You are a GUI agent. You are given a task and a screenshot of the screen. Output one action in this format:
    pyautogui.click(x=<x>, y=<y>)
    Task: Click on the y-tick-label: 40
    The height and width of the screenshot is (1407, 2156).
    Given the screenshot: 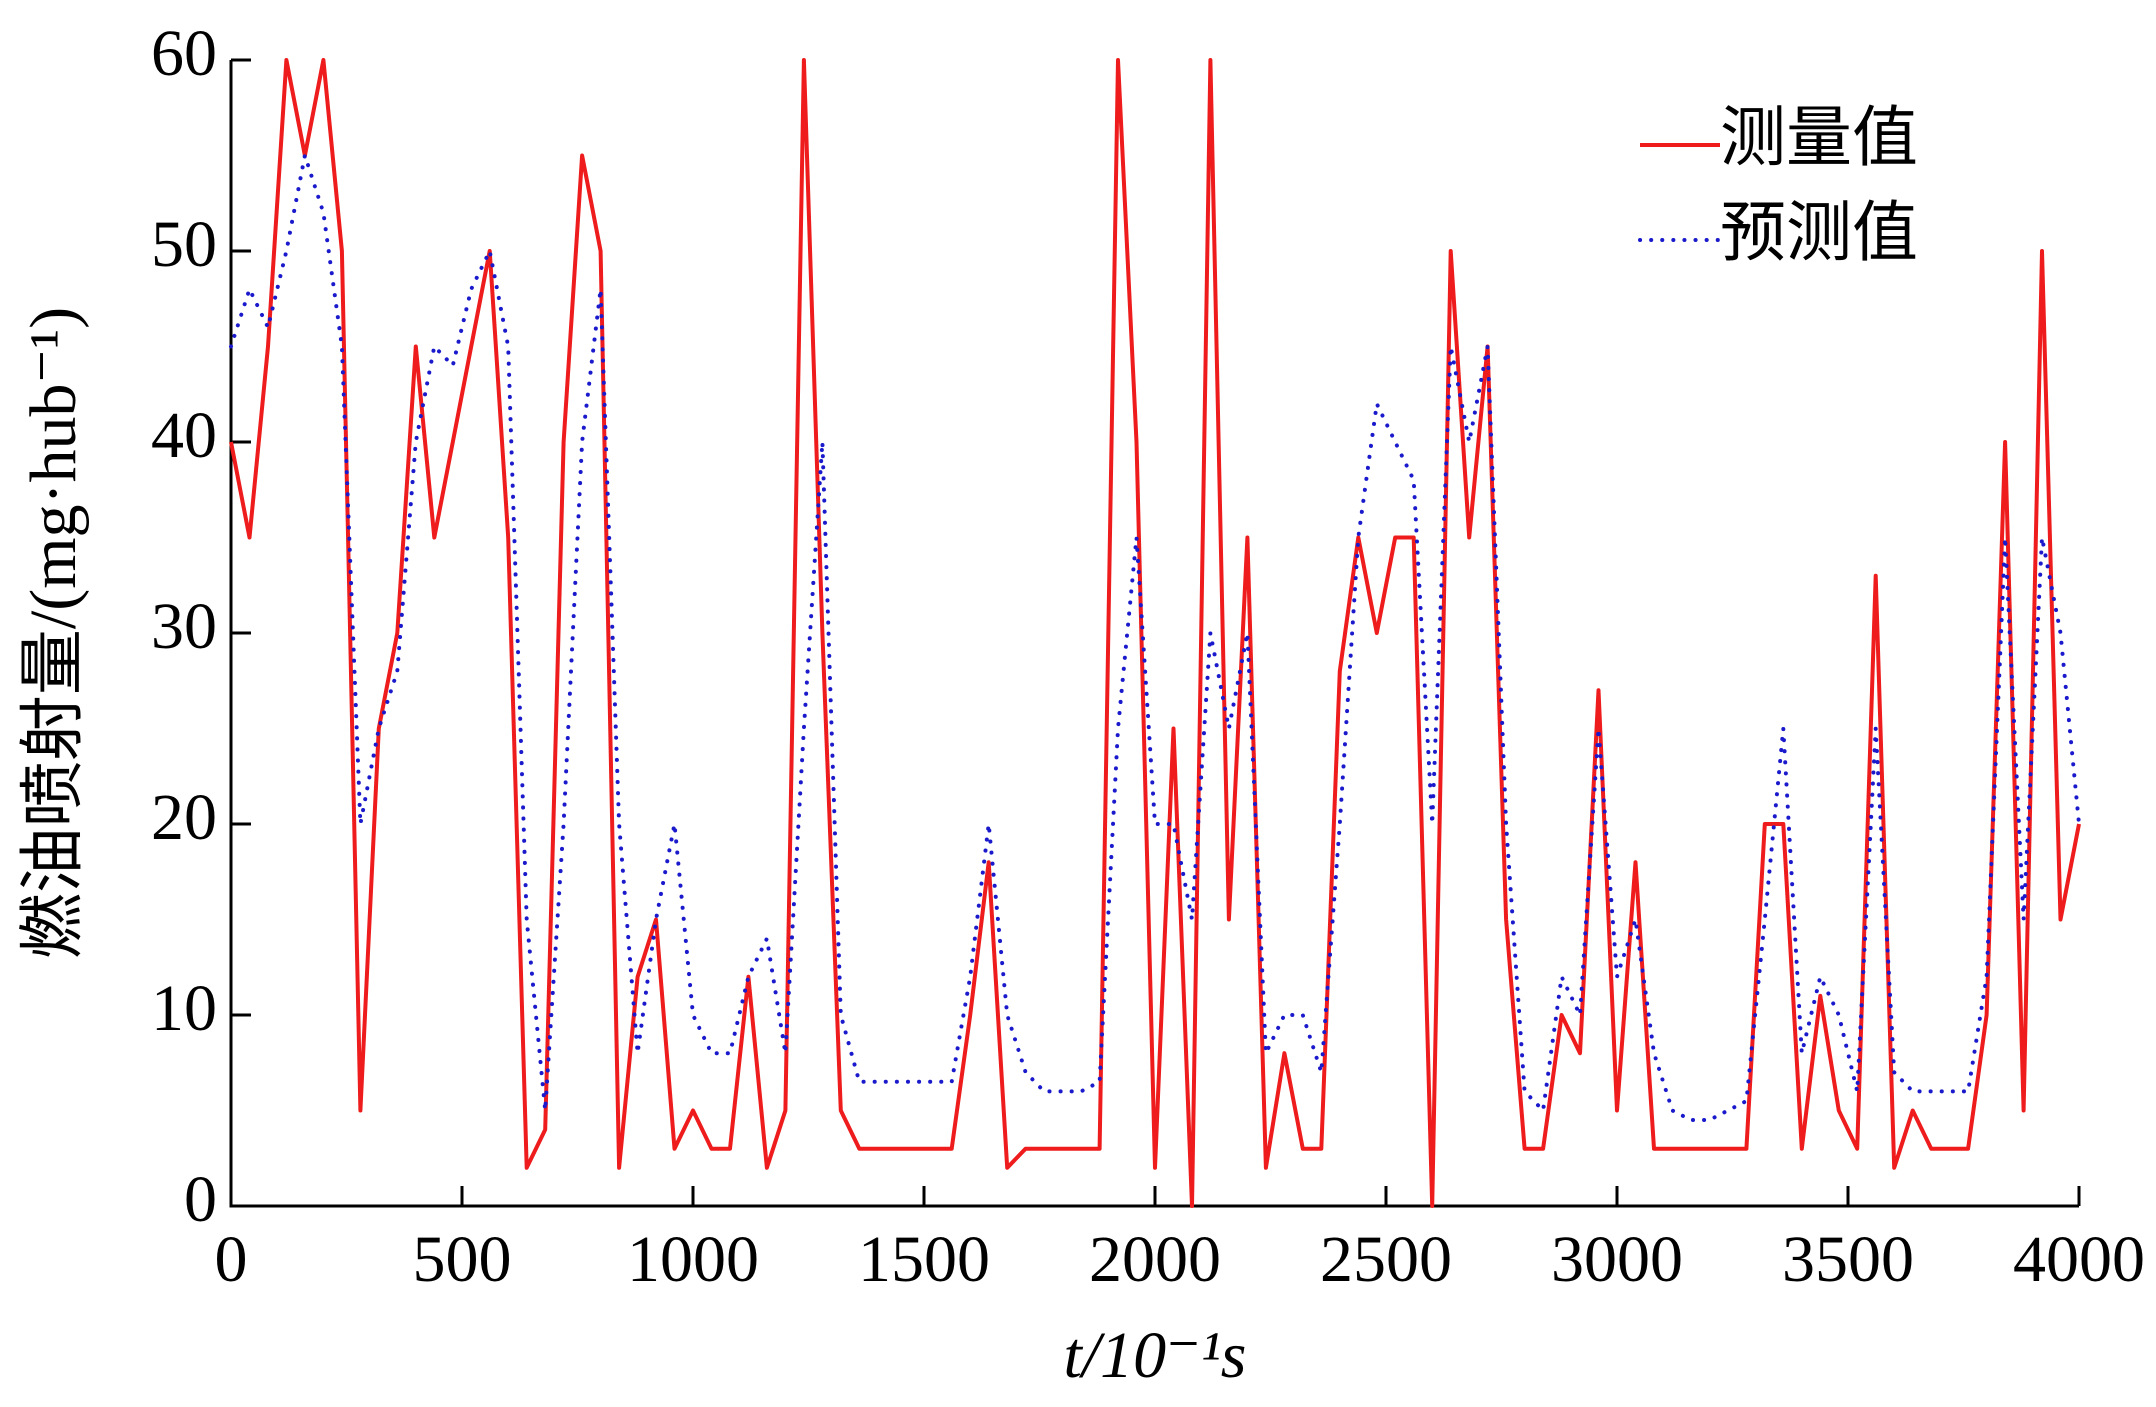 What is the action you would take?
    pyautogui.click(x=184, y=435)
    